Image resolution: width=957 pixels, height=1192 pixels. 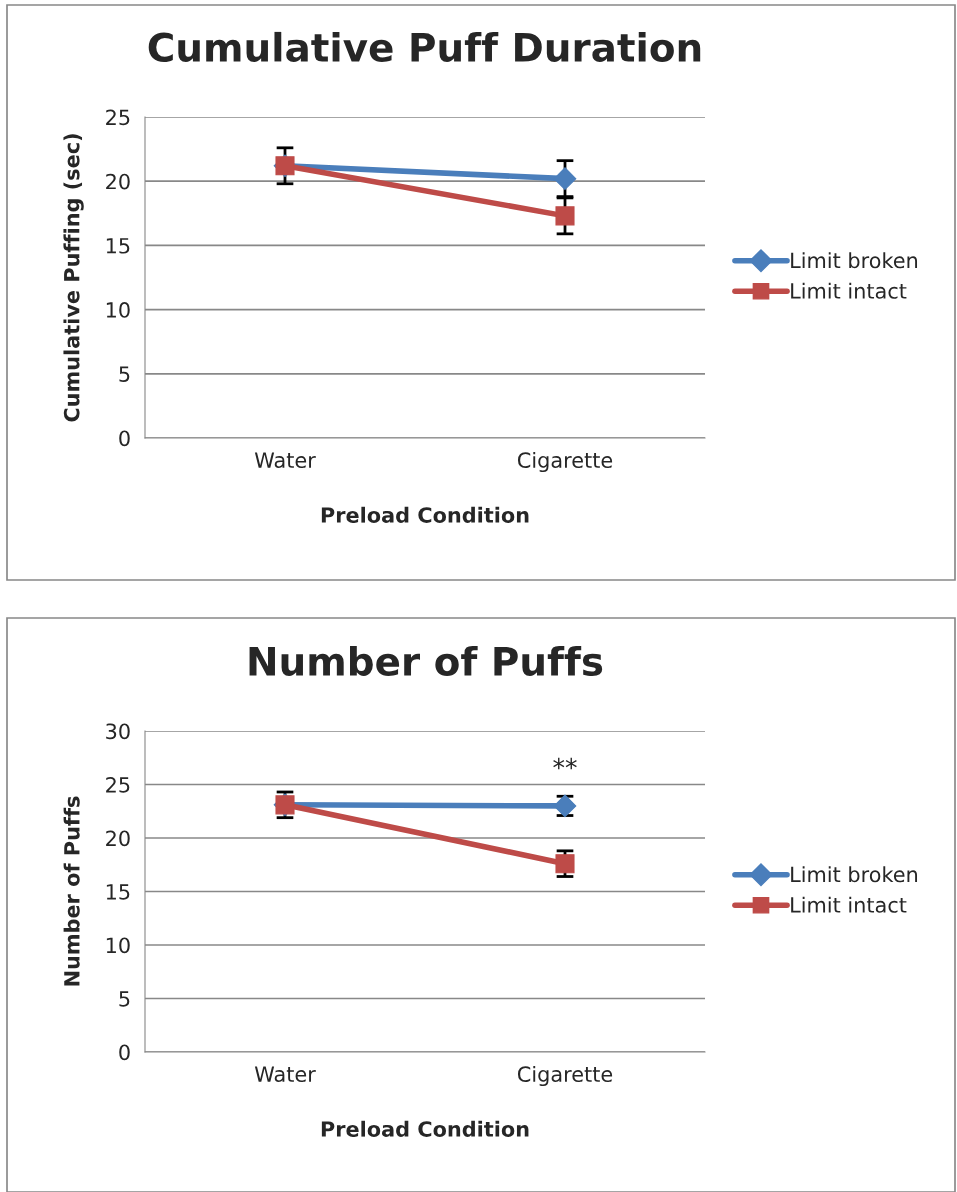 What do you see at coordinates (426, 660) in the screenshot?
I see `chart-title: Number of Puffs` at bounding box center [426, 660].